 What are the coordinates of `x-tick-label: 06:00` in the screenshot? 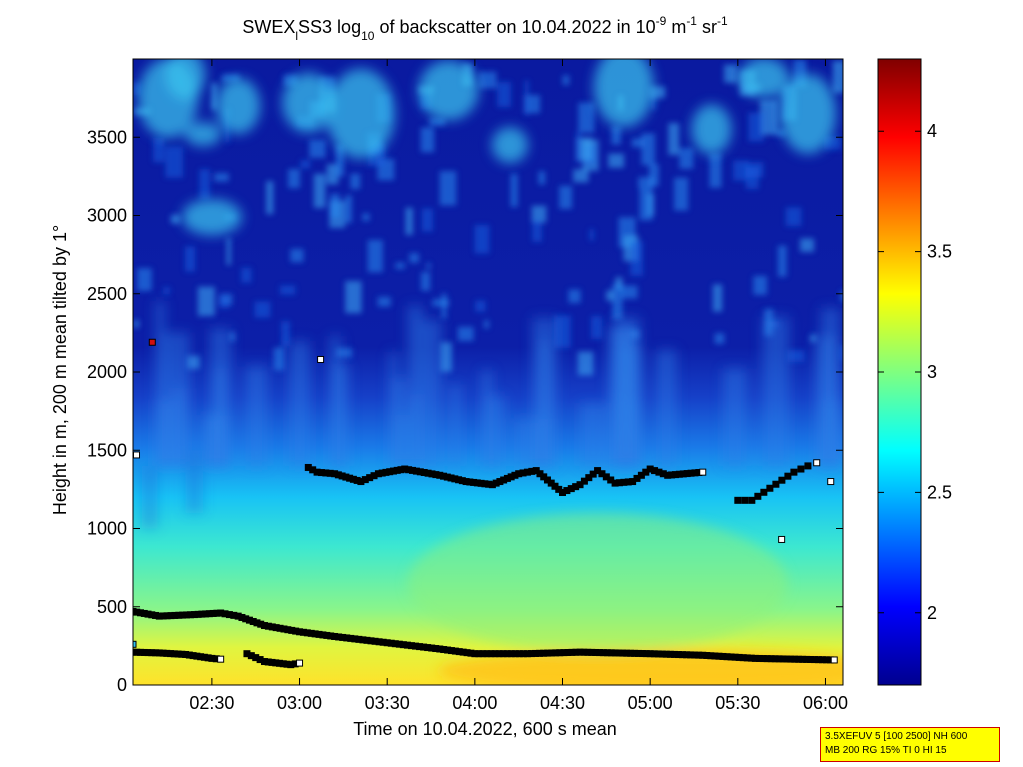 It's located at (825, 703).